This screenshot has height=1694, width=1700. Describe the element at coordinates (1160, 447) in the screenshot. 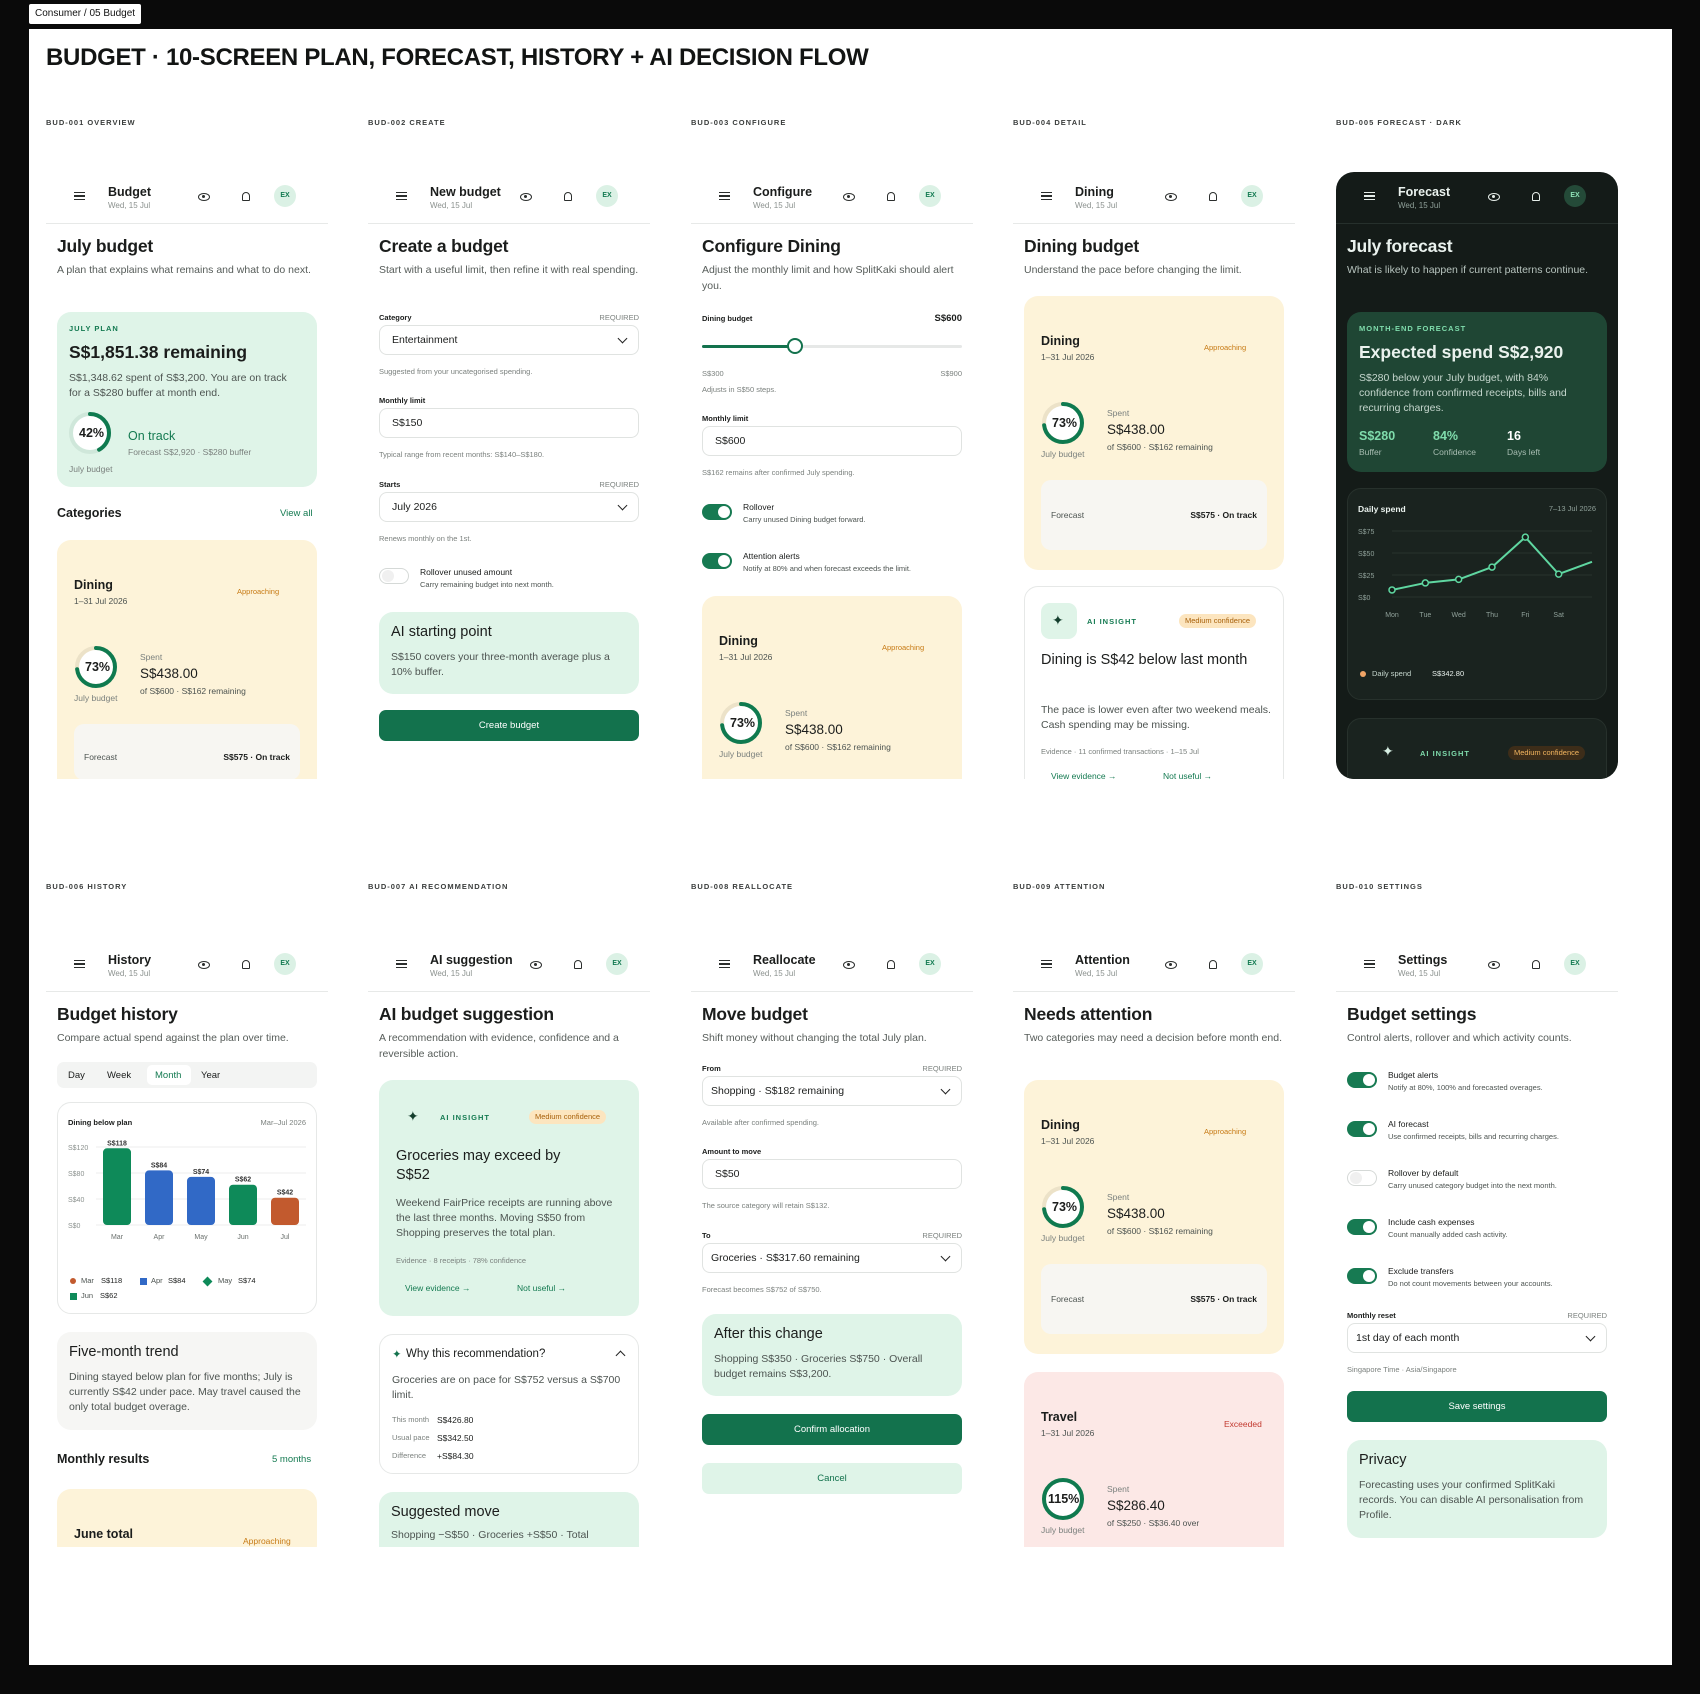

I see `of-text: of S$600 · S$162 remaining` at that location.